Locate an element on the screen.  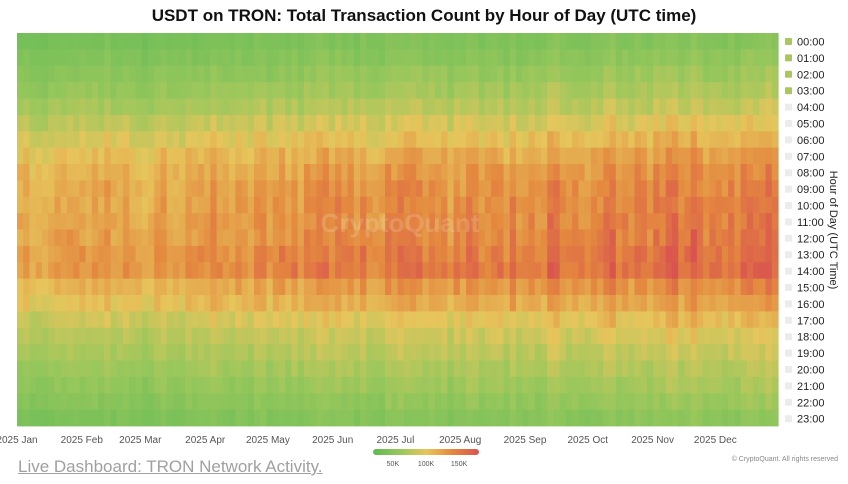
legend-item-0200: 02:00 is located at coordinates (811, 75).